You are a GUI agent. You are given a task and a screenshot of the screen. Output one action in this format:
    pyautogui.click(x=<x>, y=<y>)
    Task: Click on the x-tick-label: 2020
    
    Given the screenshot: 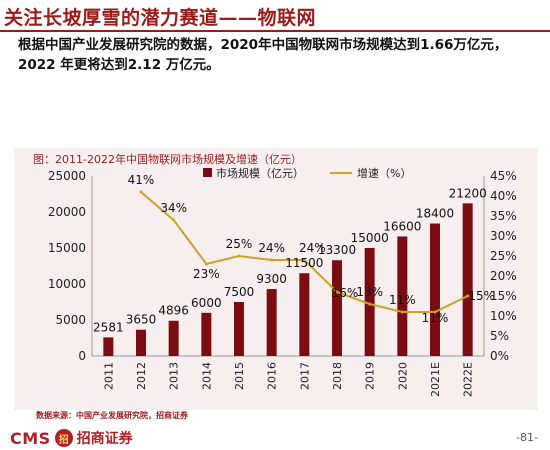 What is the action you would take?
    pyautogui.click(x=402, y=376)
    